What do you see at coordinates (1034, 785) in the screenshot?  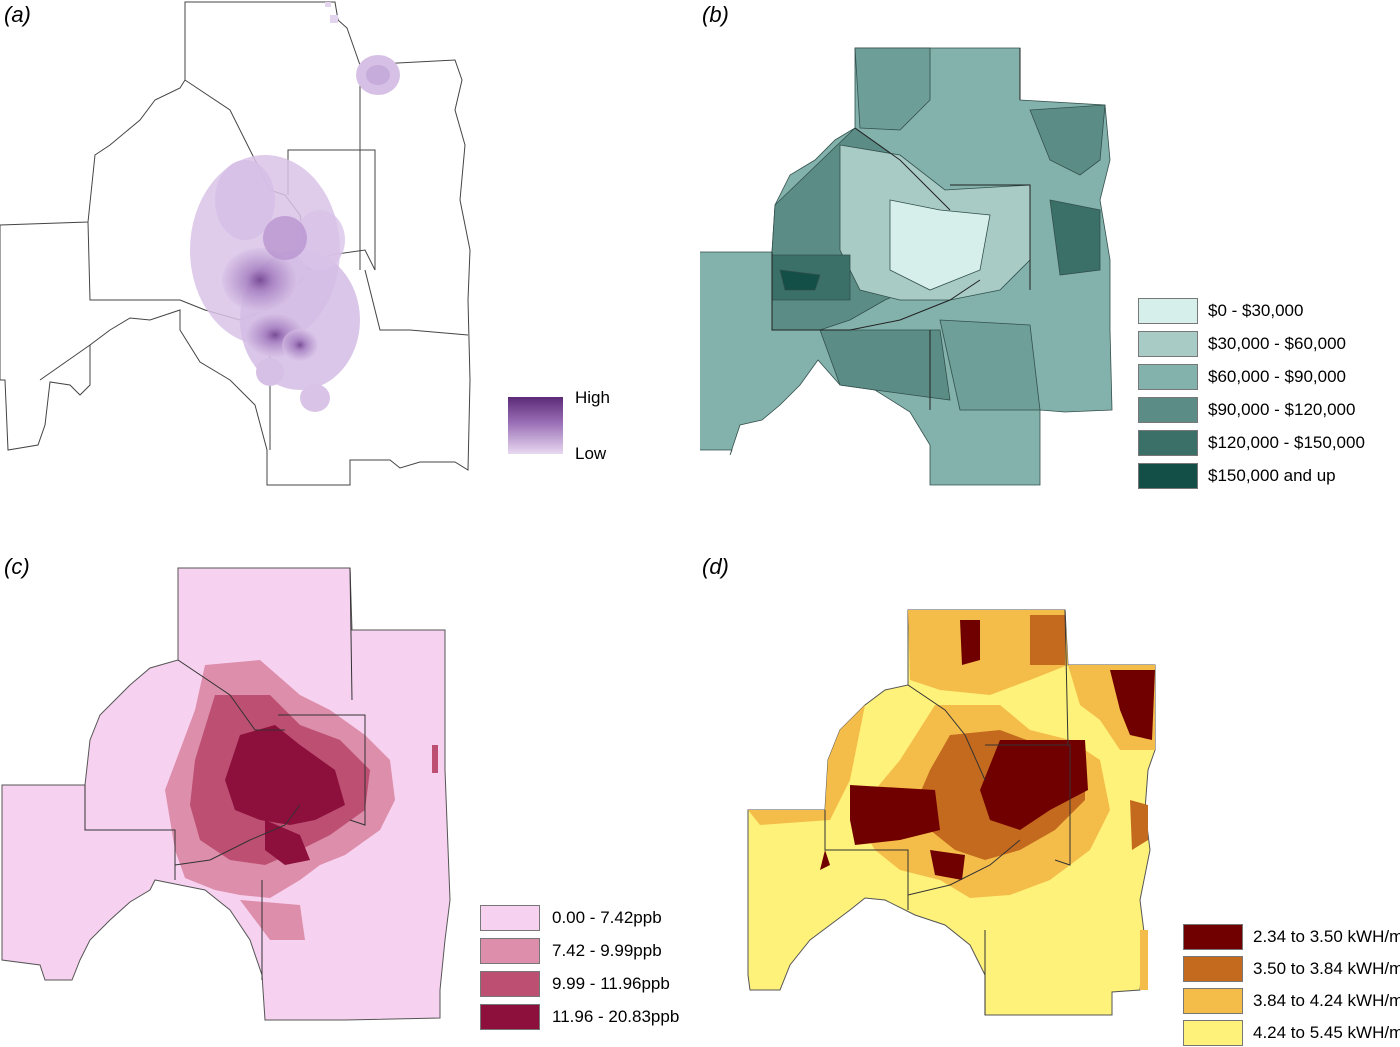 I see `zone-d-core3` at bounding box center [1034, 785].